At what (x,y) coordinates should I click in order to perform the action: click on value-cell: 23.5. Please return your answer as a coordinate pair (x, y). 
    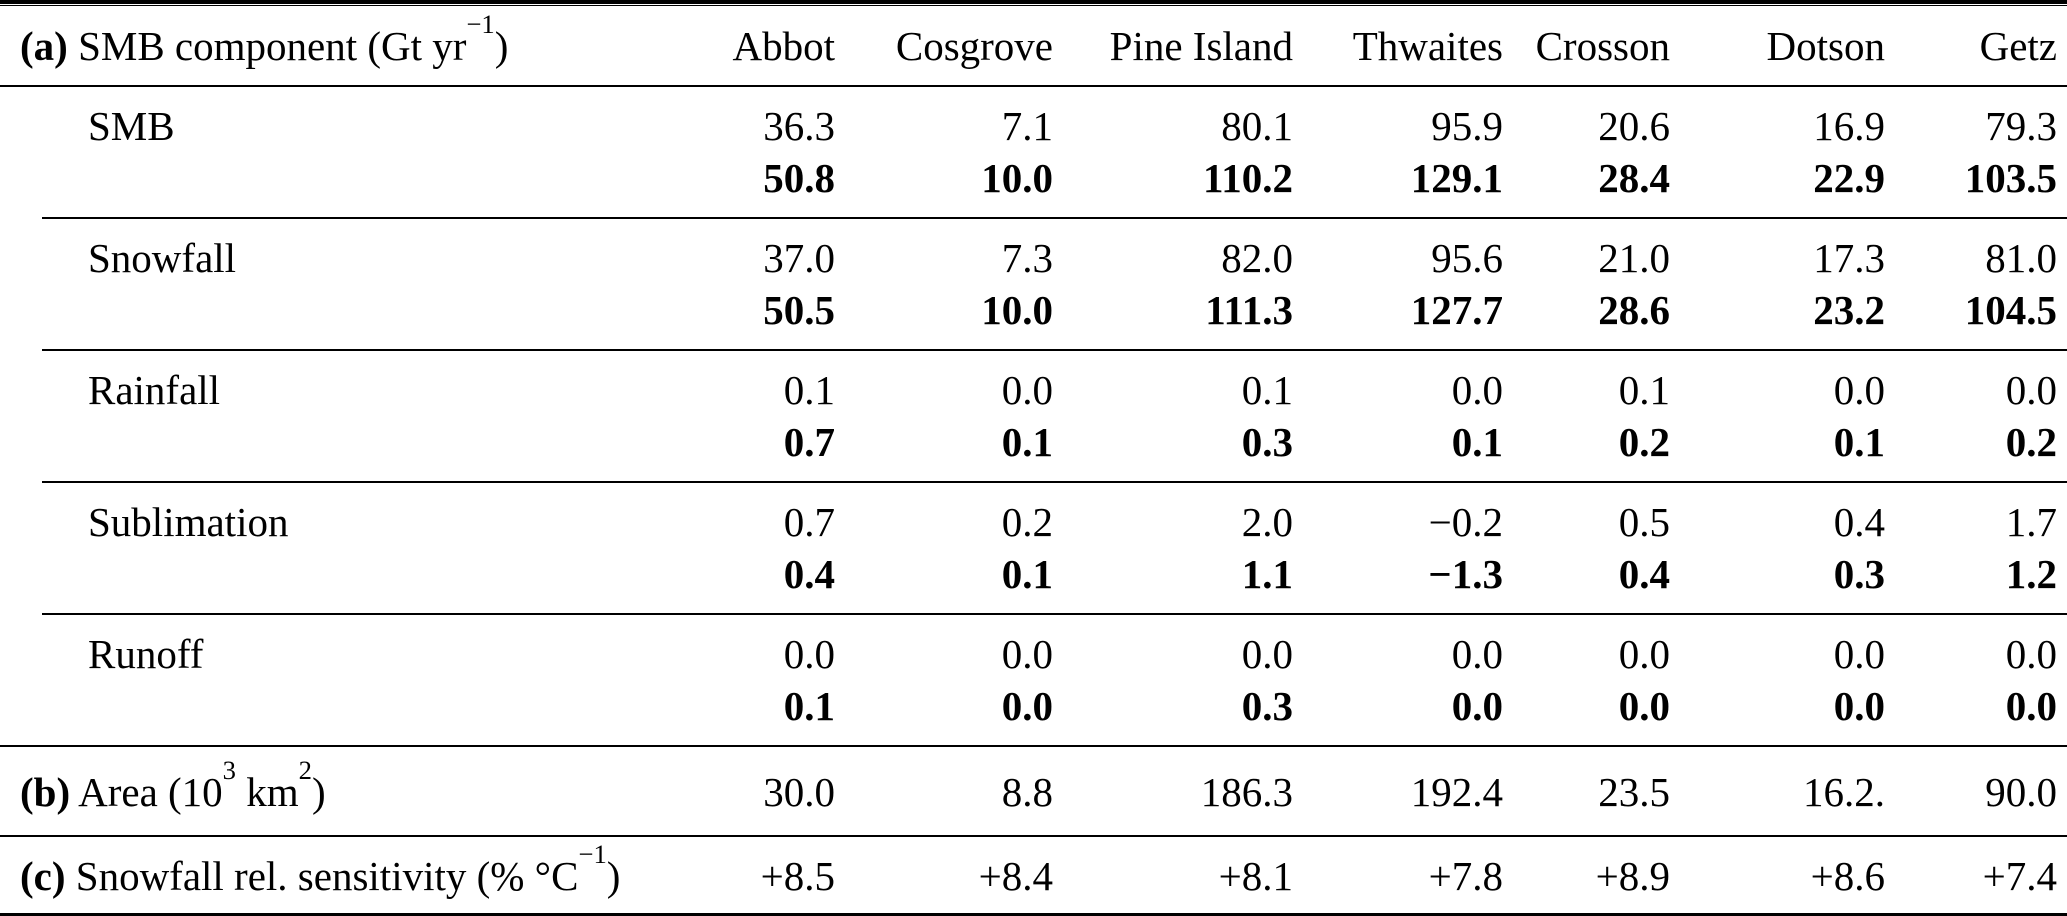
    Looking at the image, I should click on (1586, 790).